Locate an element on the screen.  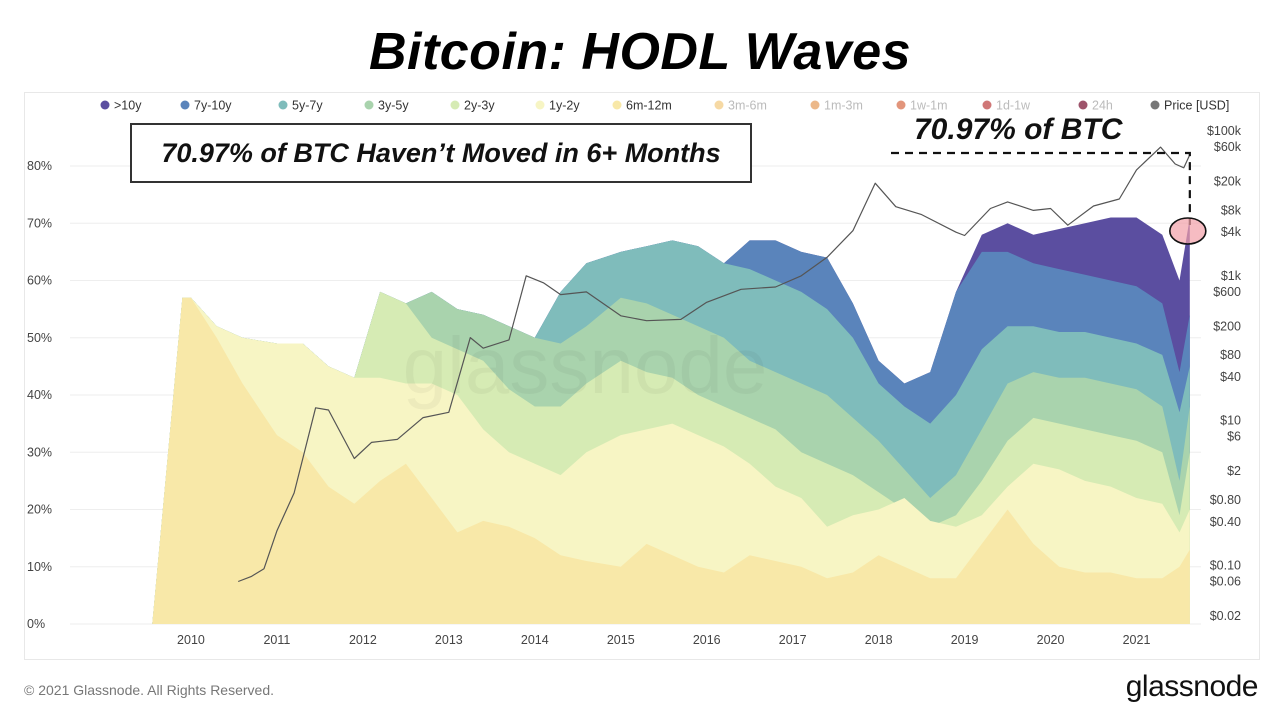
y2-tick-label: $6 is located at coordinates (1234, 437).